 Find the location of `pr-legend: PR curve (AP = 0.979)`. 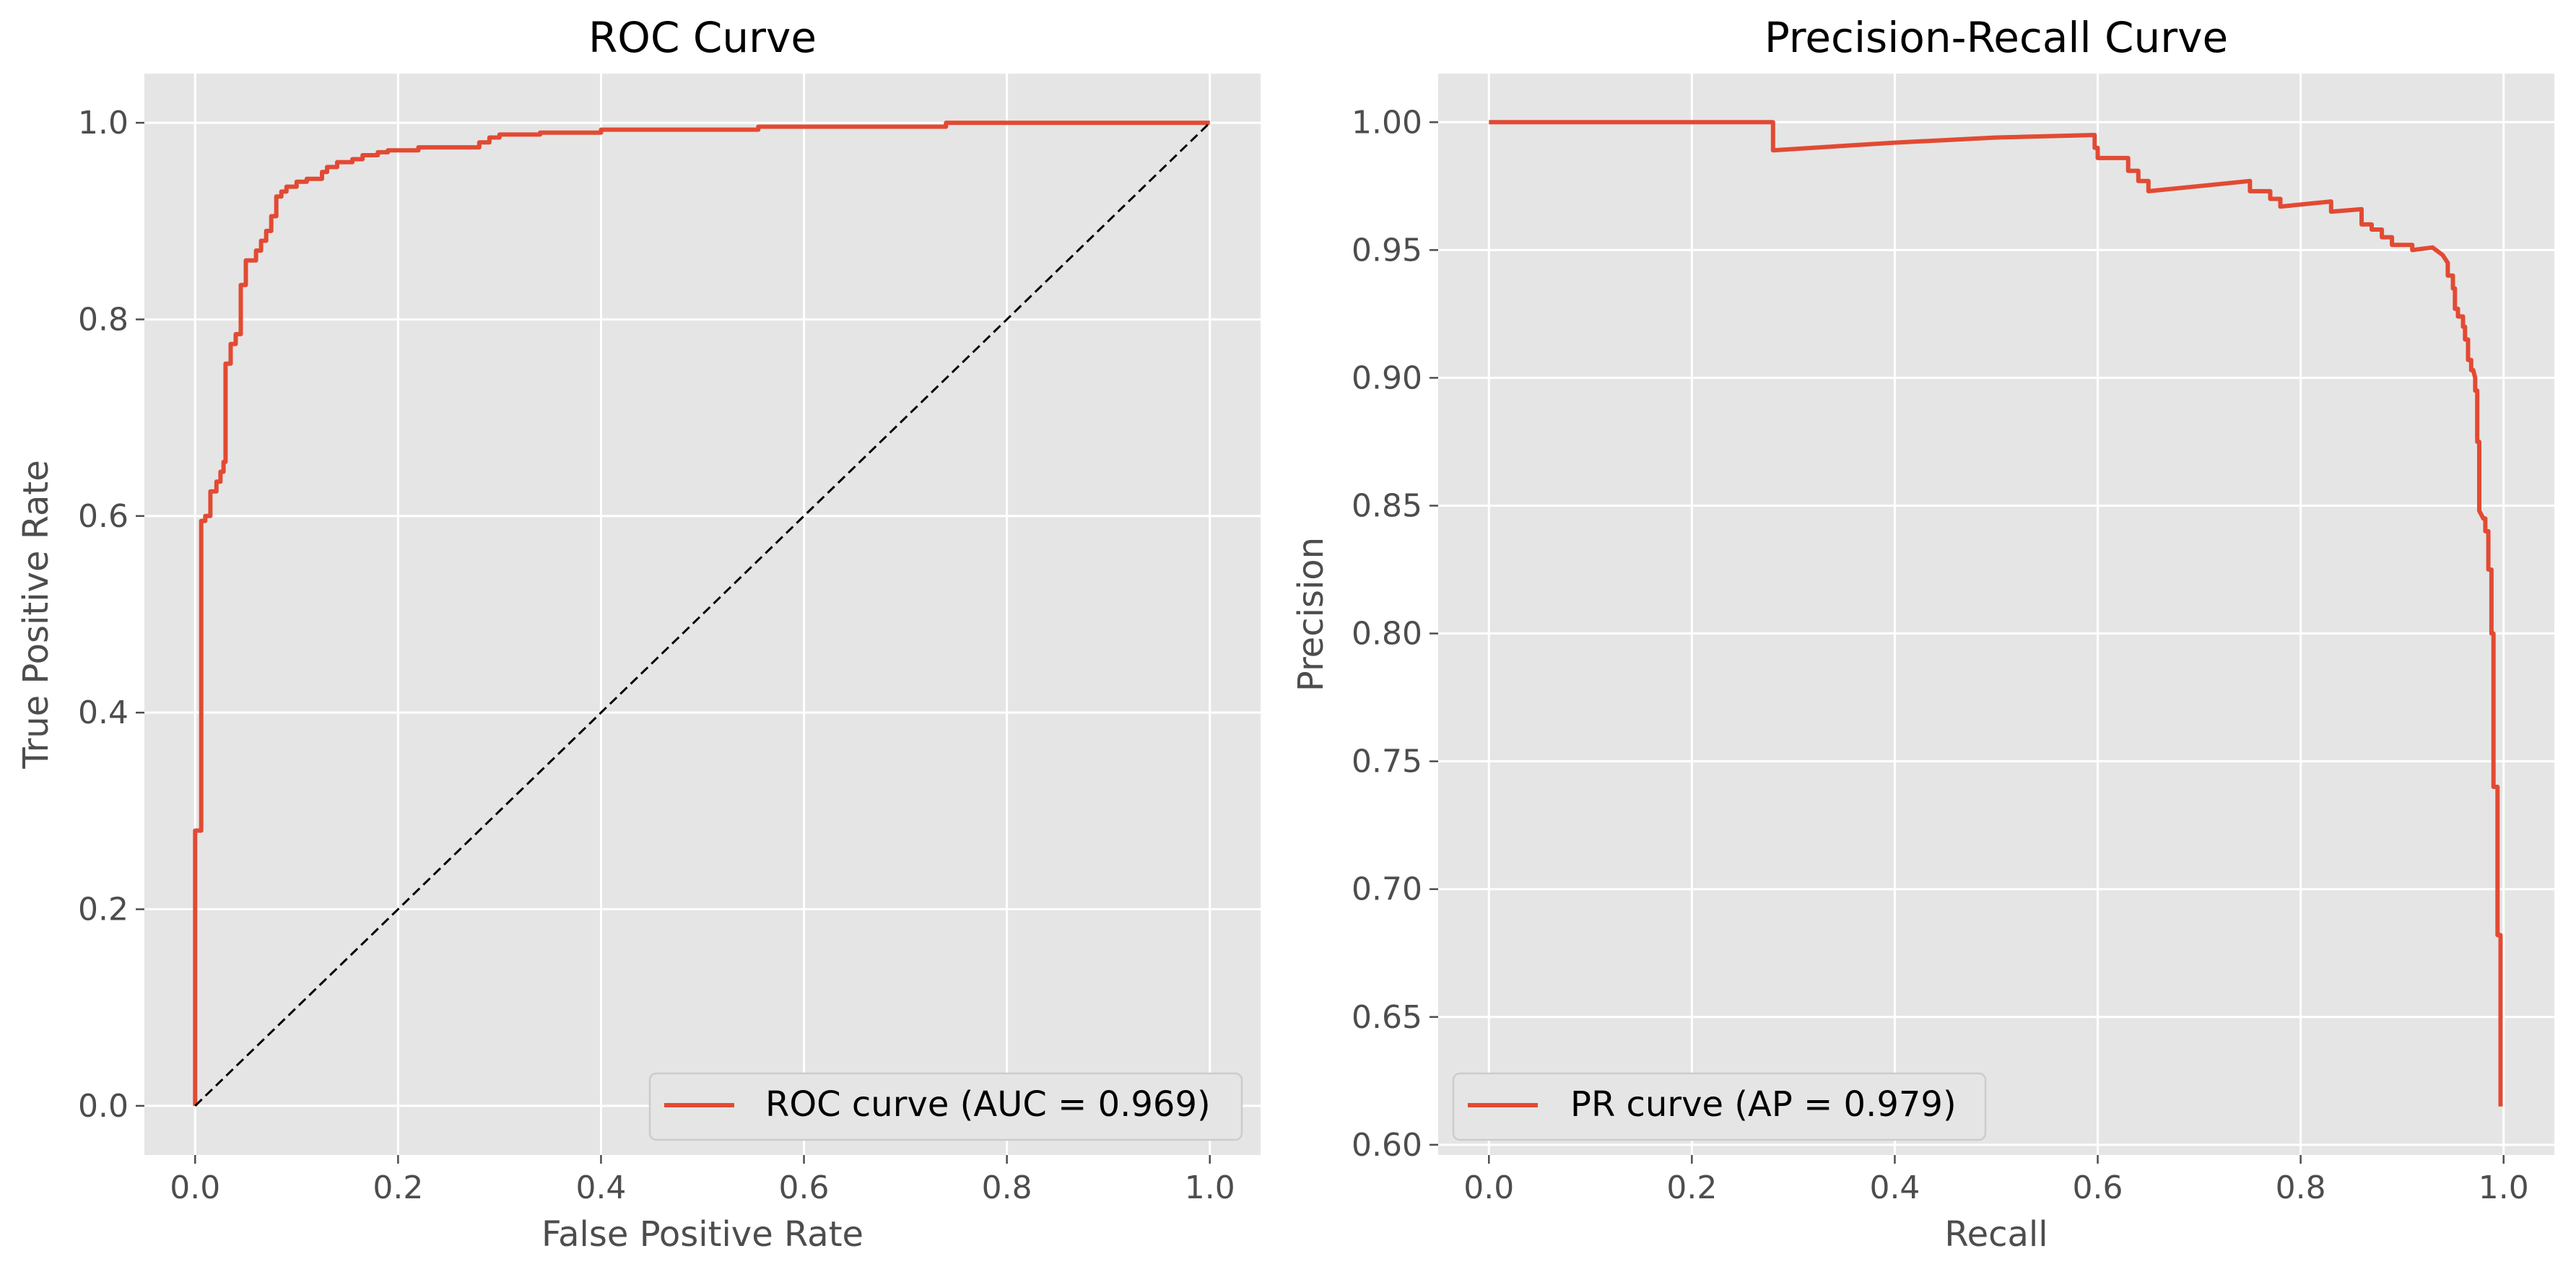

pr-legend: PR curve (AP = 0.979) is located at coordinates (1719, 1106).